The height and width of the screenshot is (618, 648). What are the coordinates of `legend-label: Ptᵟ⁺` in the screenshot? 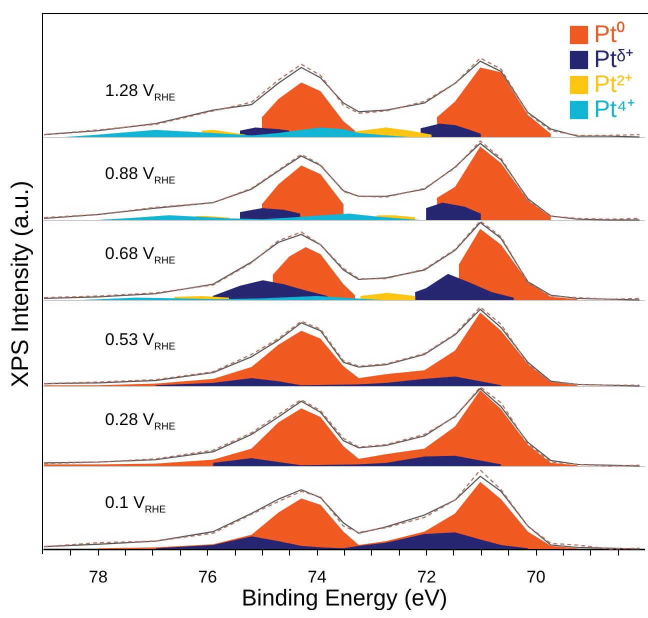 It's located at (614, 59).